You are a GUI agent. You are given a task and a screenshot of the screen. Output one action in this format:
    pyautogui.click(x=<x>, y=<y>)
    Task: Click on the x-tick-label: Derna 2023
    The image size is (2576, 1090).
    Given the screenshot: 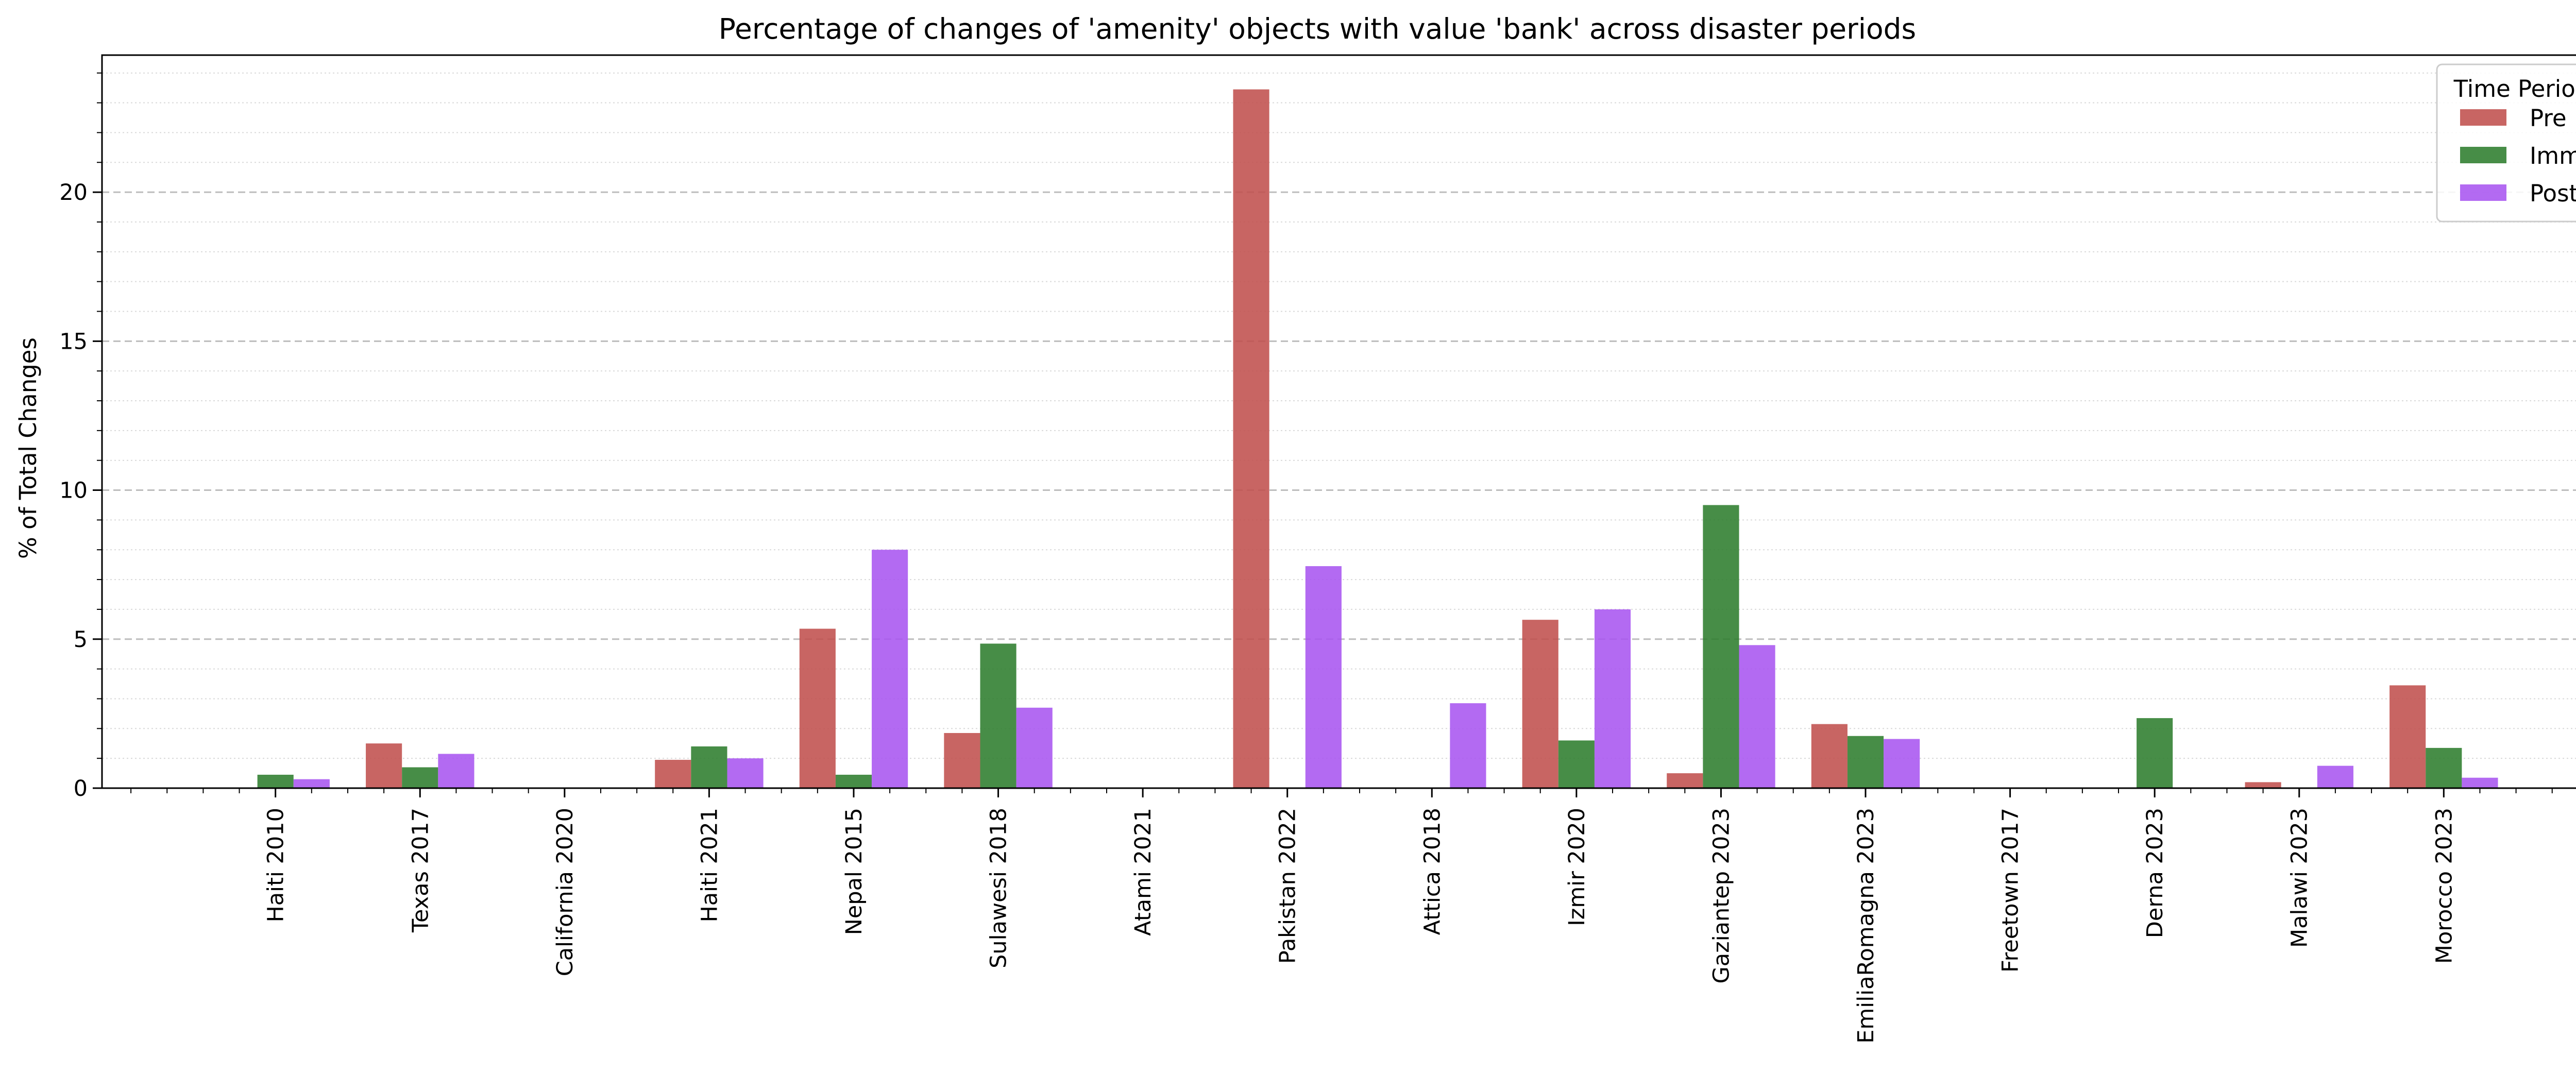 What is the action you would take?
    pyautogui.click(x=2155, y=873)
    